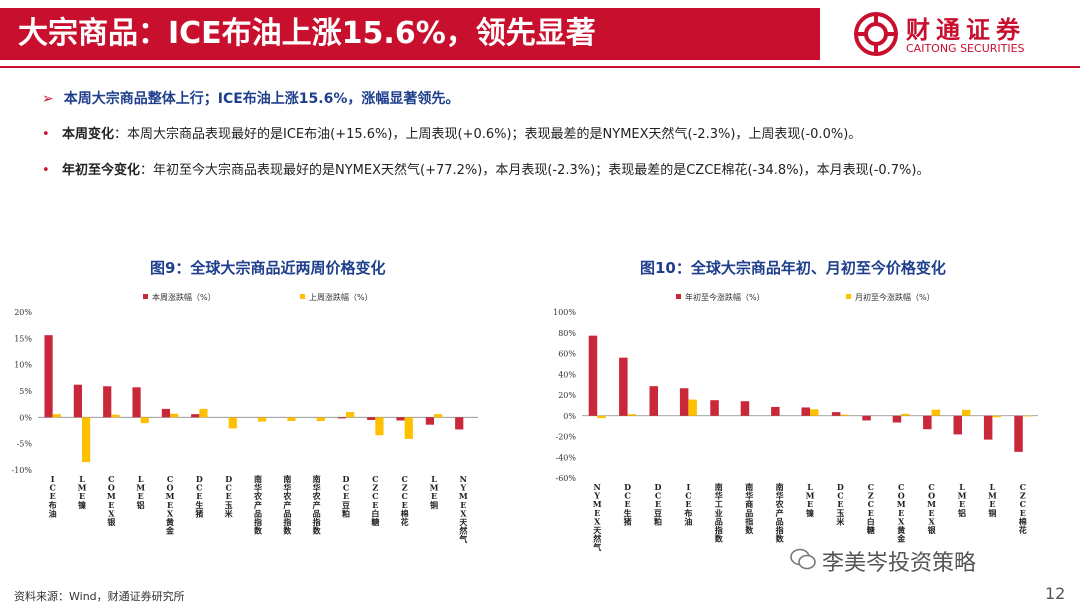 This screenshot has height=608, width=1080. I want to click on legend-label: 年初至今涨跌幅（%）, so click(725, 297).